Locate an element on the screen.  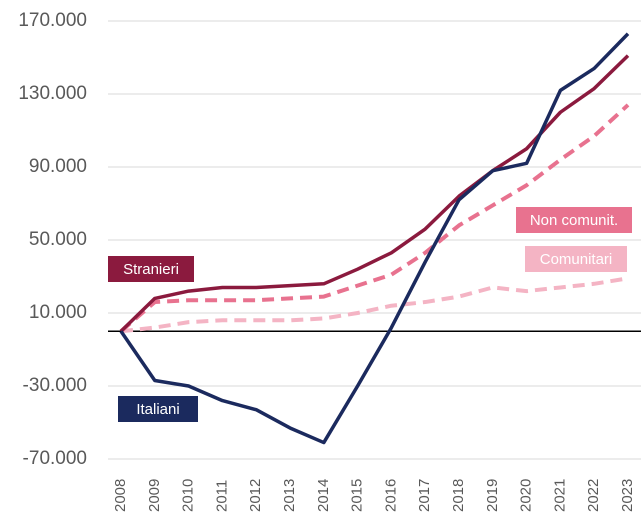
y-tick-label: -70.000 is located at coordinates (55, 458).